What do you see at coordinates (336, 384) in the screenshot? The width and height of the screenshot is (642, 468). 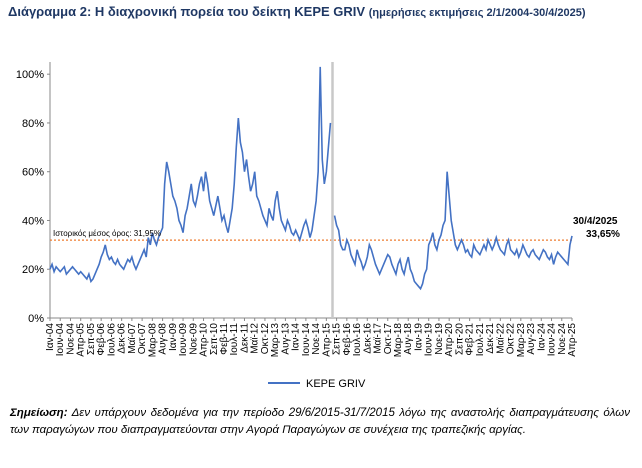 I see `legend-label: KEPE GRIV` at bounding box center [336, 384].